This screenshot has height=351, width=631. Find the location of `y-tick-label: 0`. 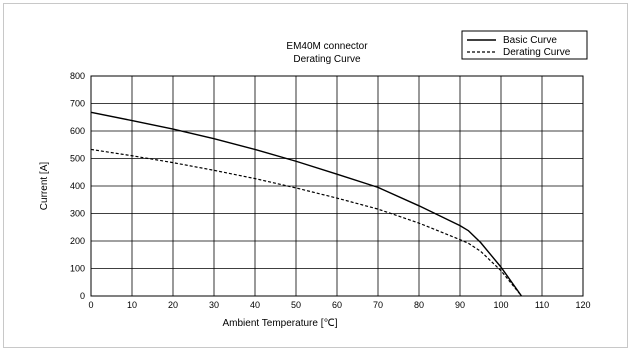

y-tick-label: 0 is located at coordinates (82, 296).